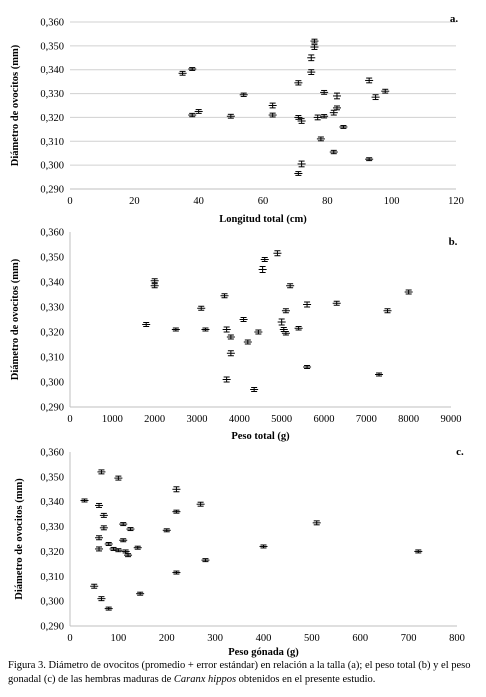  What do you see at coordinates (306, 679) in the screenshot?
I see `caption-text-end: obtenidos en el presente estudio.` at bounding box center [306, 679].